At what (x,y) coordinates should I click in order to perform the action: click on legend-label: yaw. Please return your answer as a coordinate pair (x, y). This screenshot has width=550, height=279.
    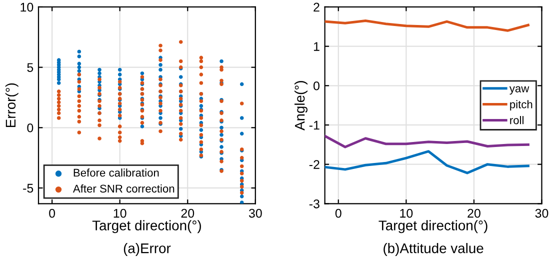
    Looking at the image, I should click on (519, 90).